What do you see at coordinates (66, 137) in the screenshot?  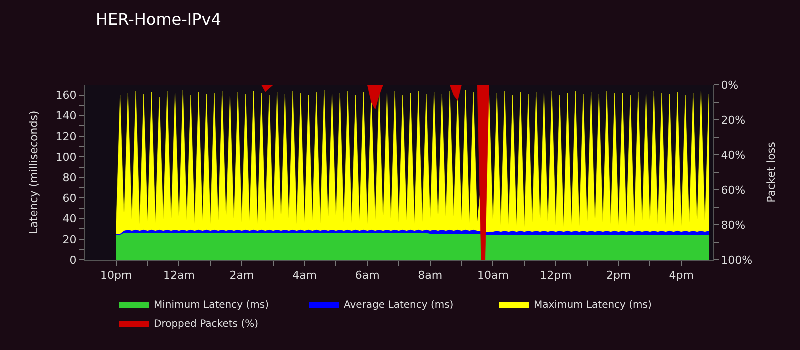 I see `y-tick-label: 120` at bounding box center [66, 137].